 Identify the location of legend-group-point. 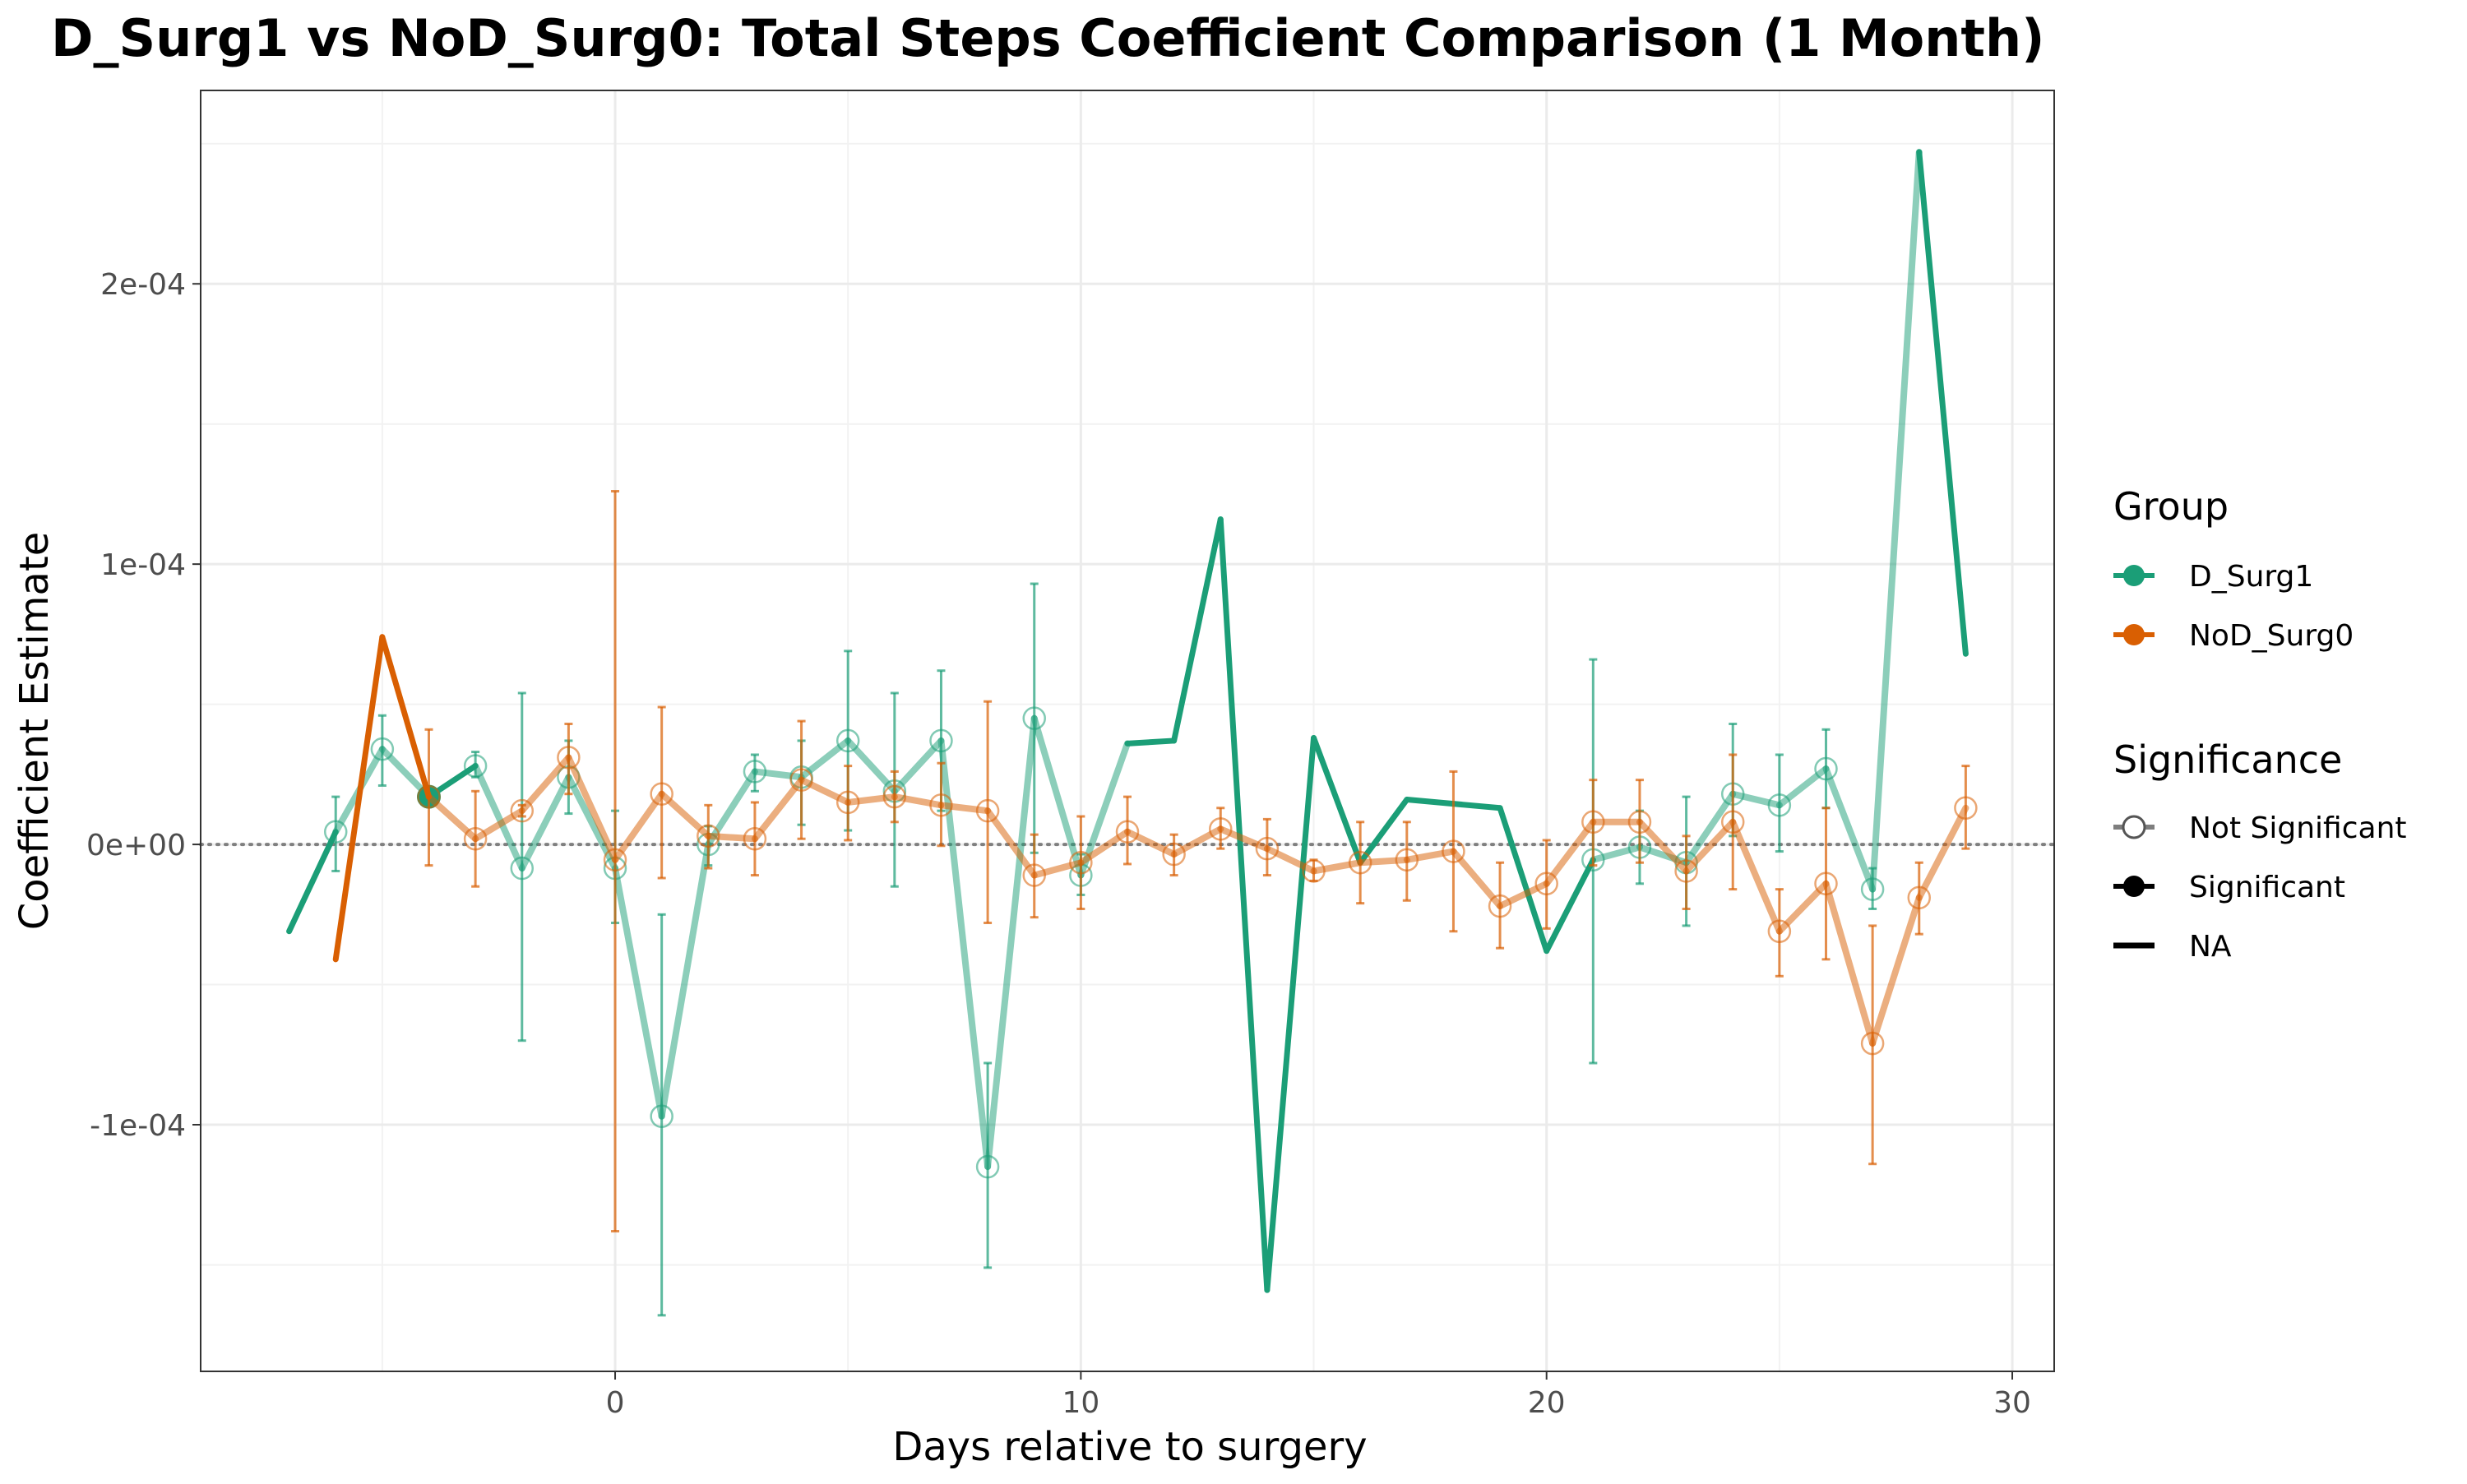
(2134, 575).